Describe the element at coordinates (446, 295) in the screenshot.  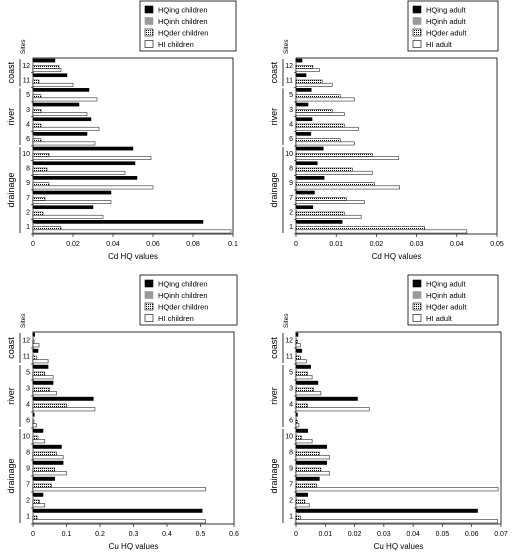
I see `legend-entry: HQinh adult` at that location.